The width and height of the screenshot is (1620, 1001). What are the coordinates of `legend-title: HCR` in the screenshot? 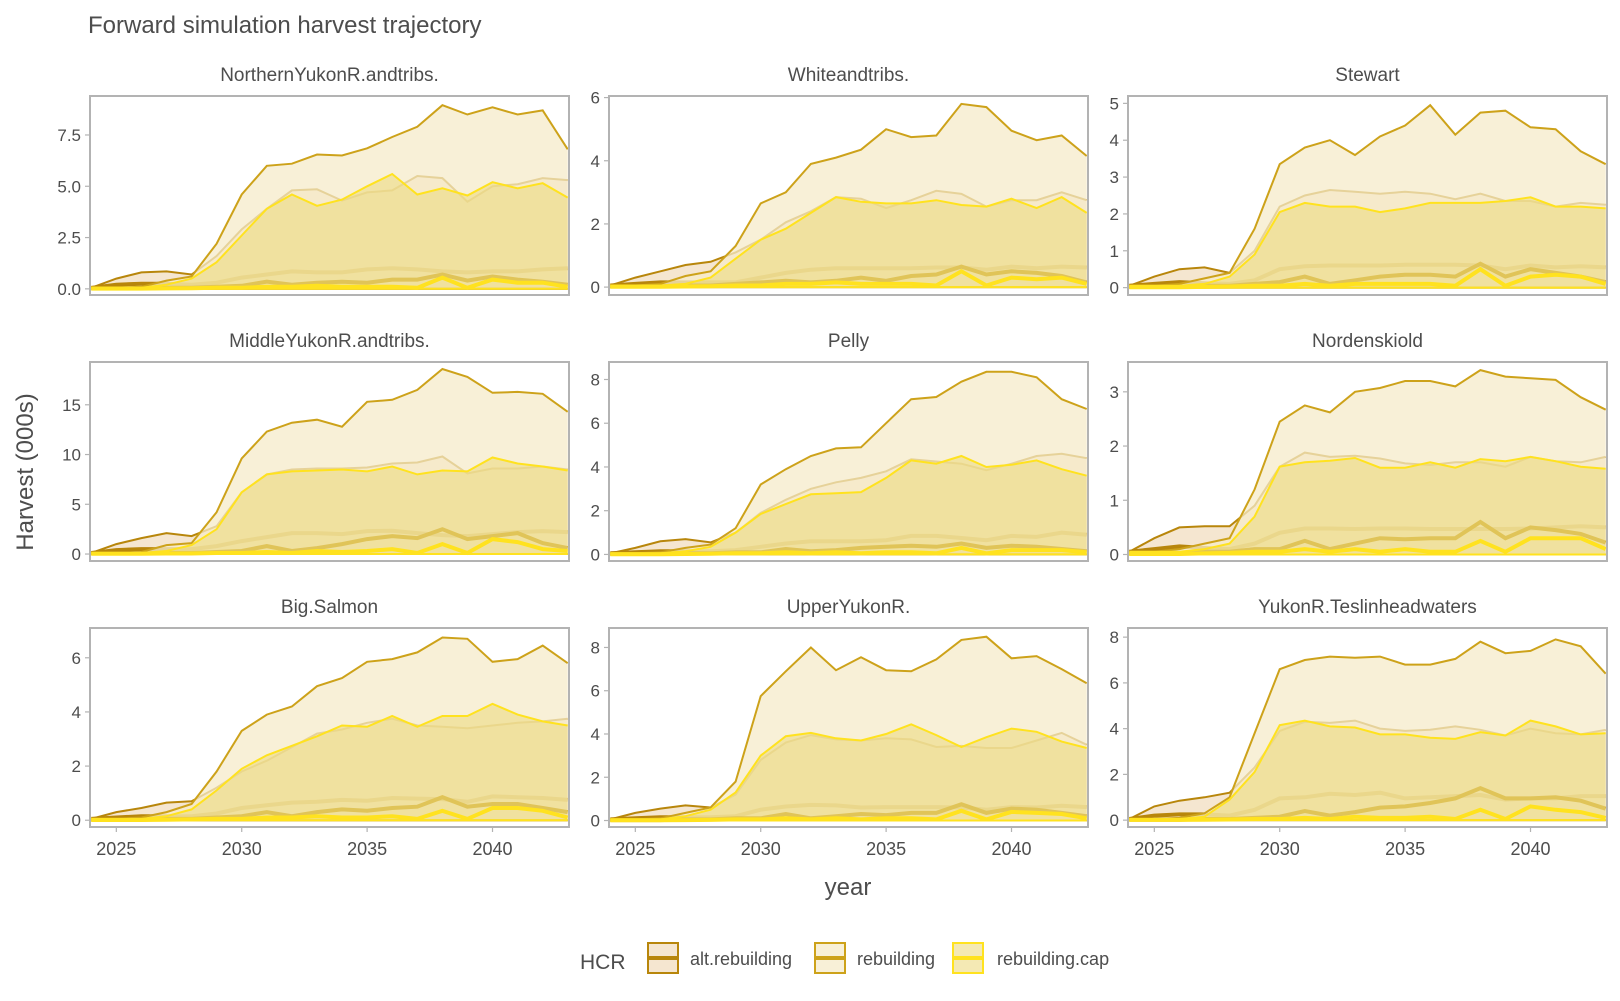 It's located at (603, 962).